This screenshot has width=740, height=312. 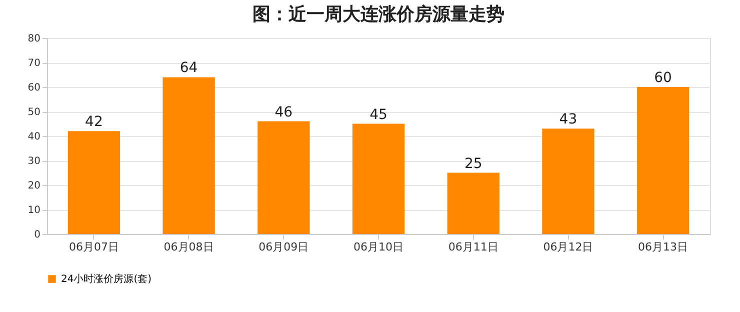 What do you see at coordinates (473, 164) in the screenshot?
I see `data-label: 25` at bounding box center [473, 164].